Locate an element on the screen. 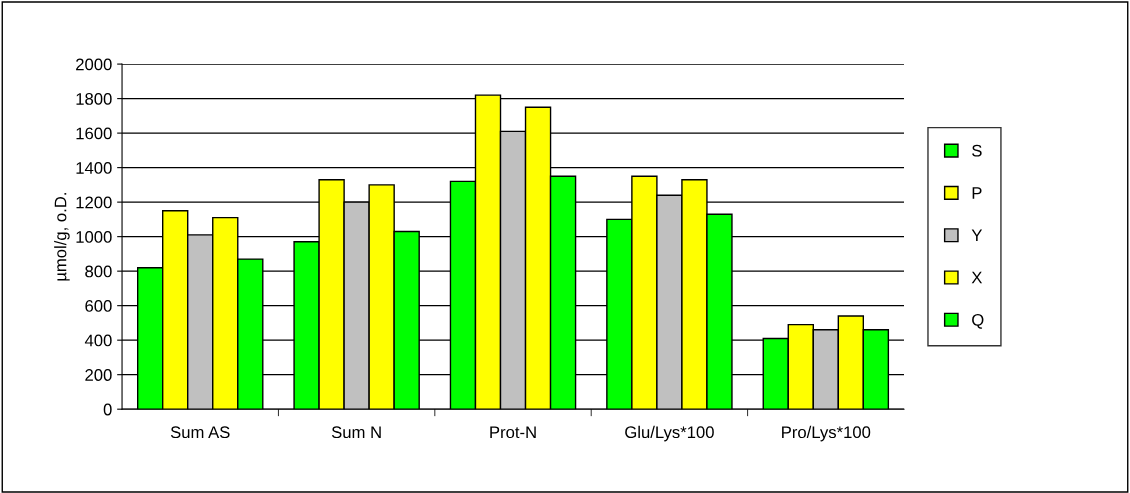 The height and width of the screenshot is (493, 1130). y-tick-label: 0 is located at coordinates (107, 409).